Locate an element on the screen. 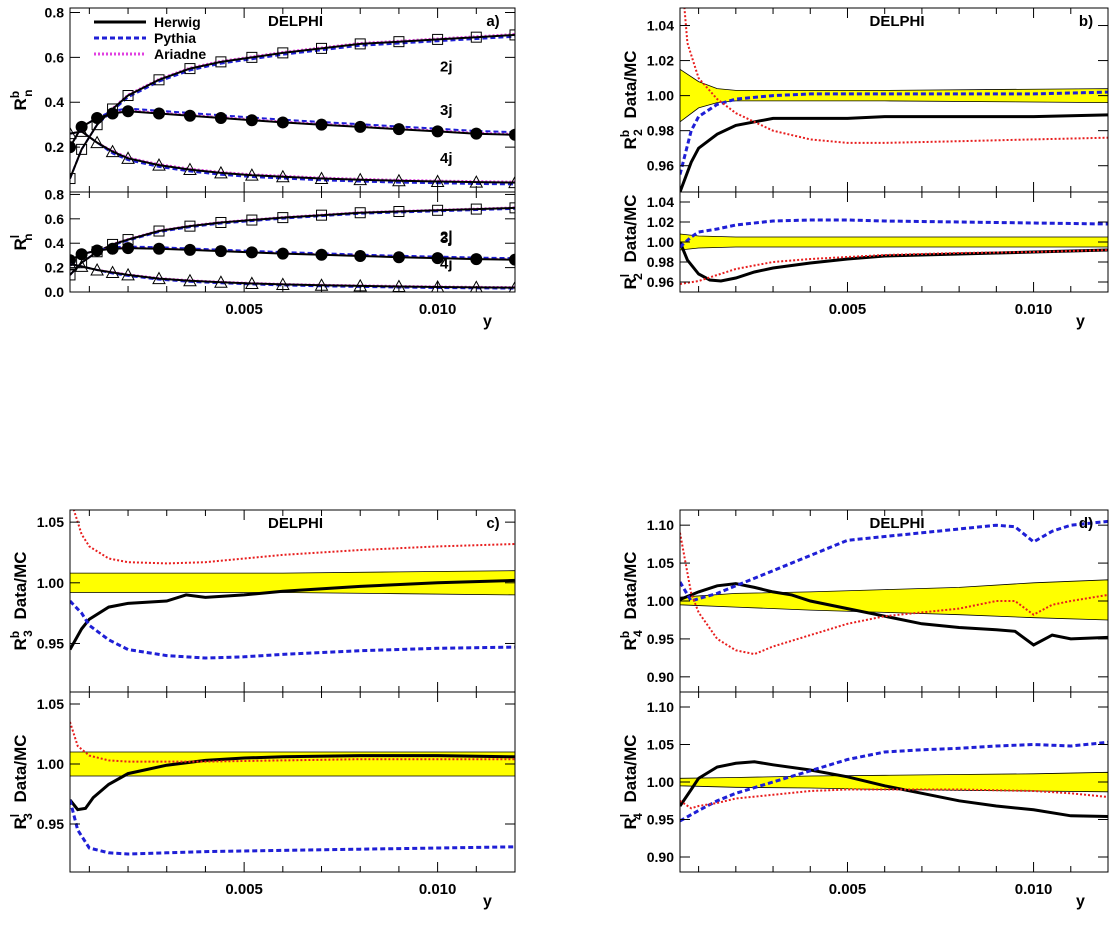  series-line-herwig-2j is located at coordinates (292, 241).